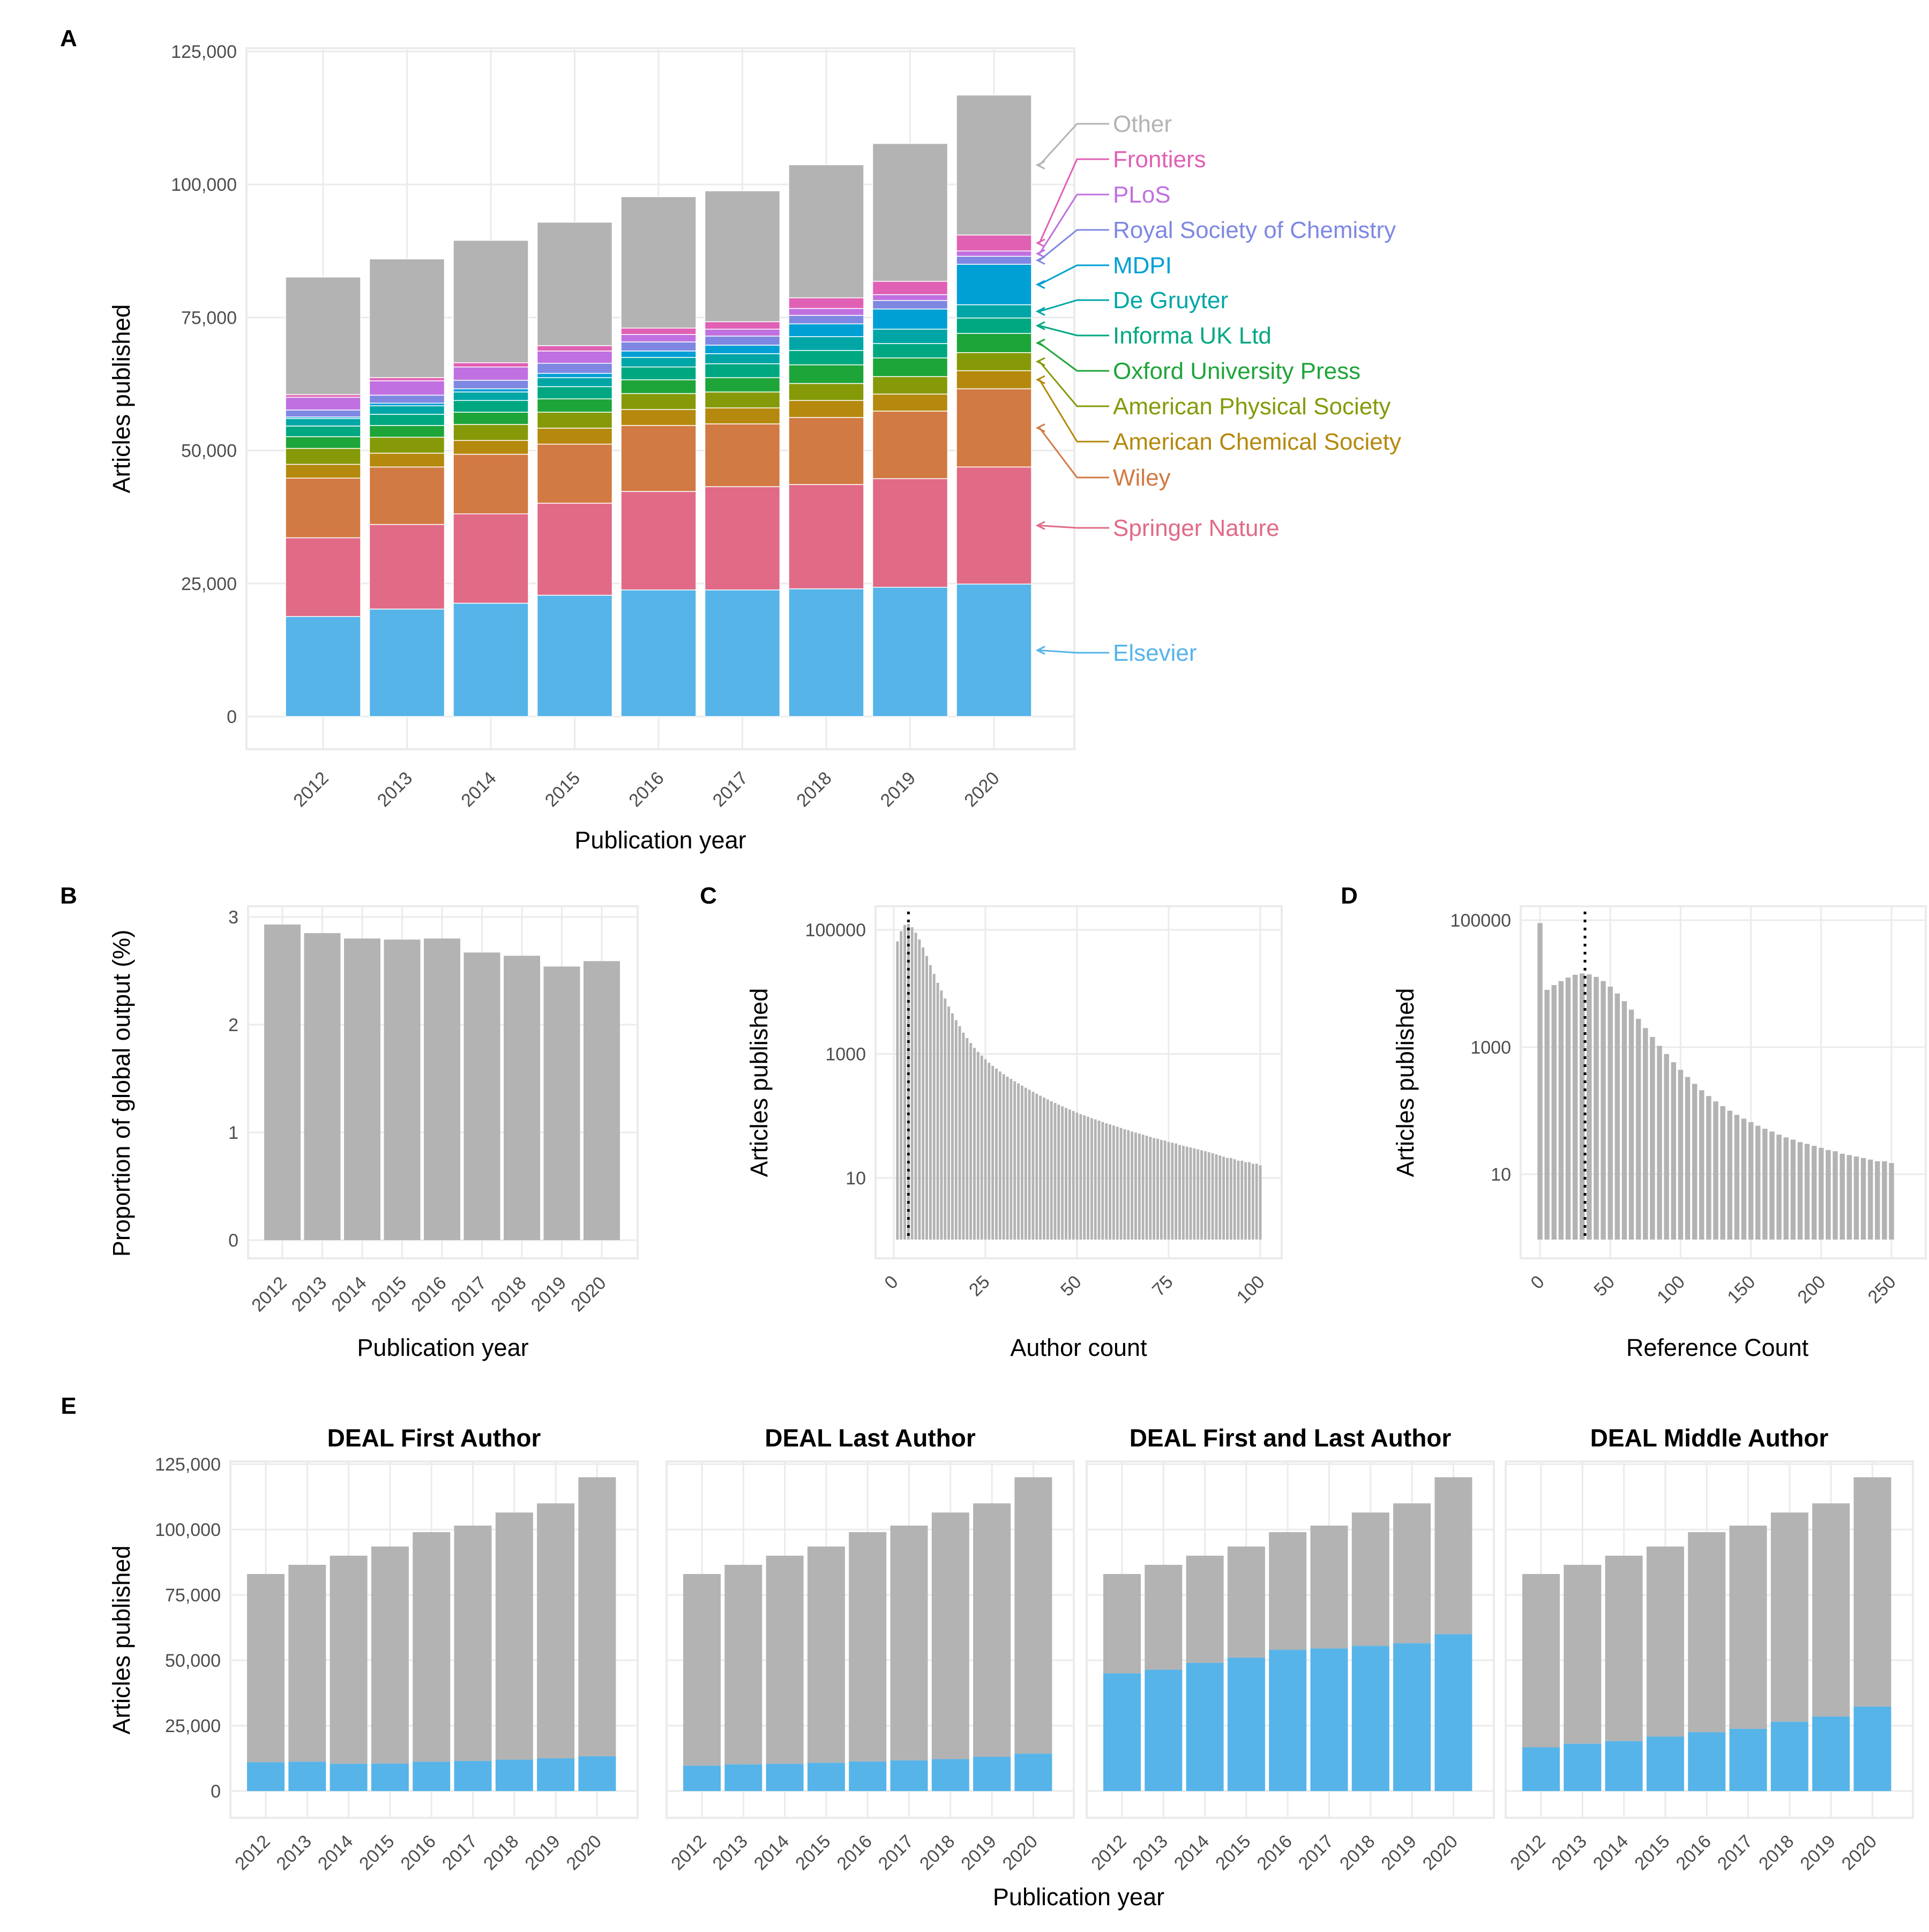  Describe the element at coordinates (1350, 896) in the screenshot. I see `panel-label-d: D` at that location.